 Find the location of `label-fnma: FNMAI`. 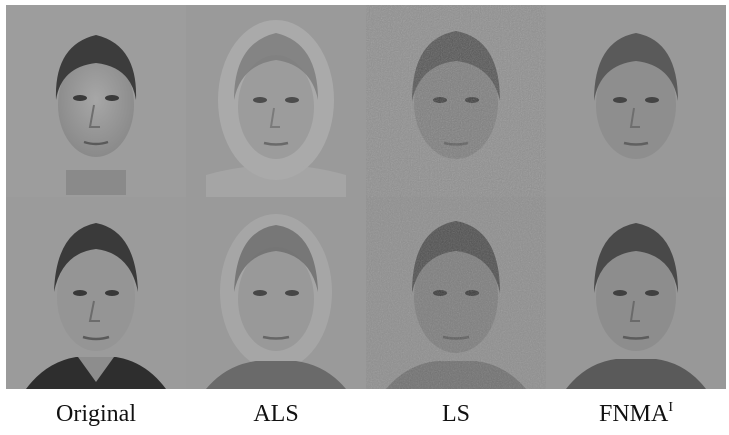

label-fnma: FNMAI is located at coordinates (636, 414).